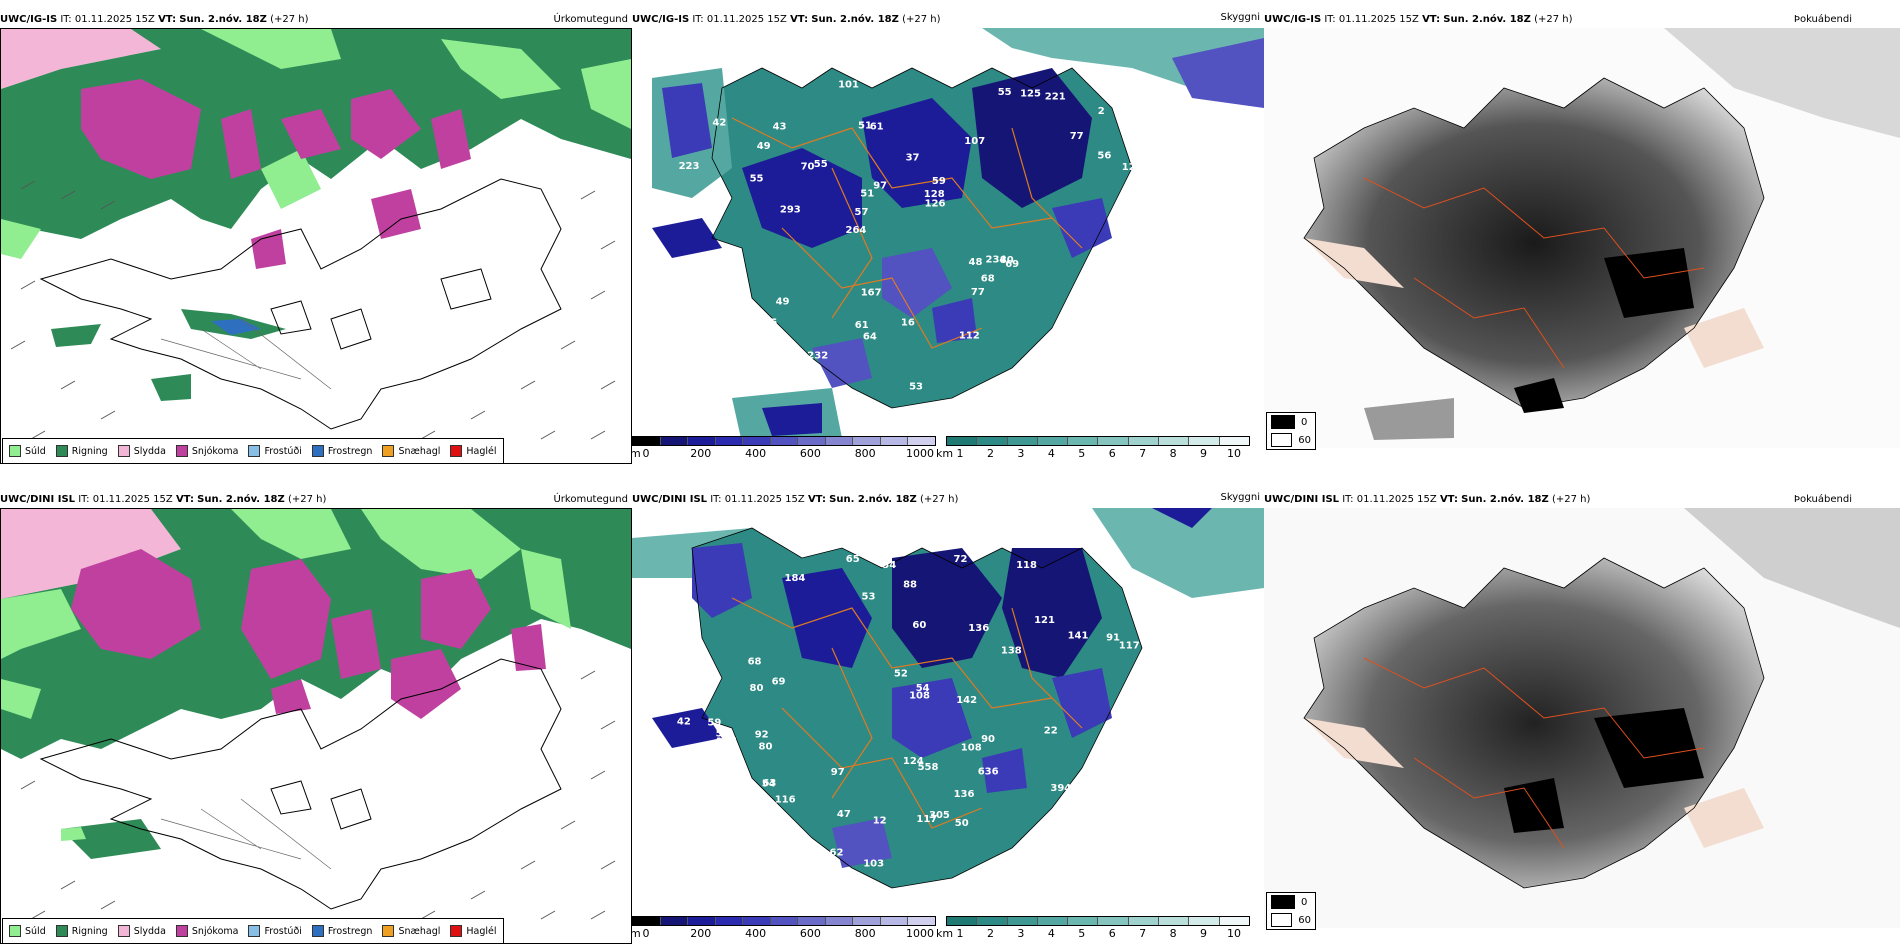  What do you see at coordinates (784, 453) in the screenshot?
I see `ceiling-colorbar-ticks: 0 200 400 600 800 1000` at bounding box center [784, 453].